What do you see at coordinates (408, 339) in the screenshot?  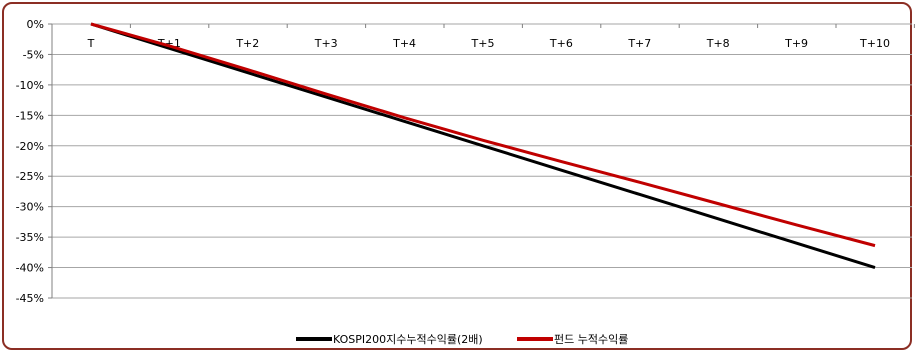 I see `legend-label: KOSPI200지수누적수익률(2배)` at bounding box center [408, 339].